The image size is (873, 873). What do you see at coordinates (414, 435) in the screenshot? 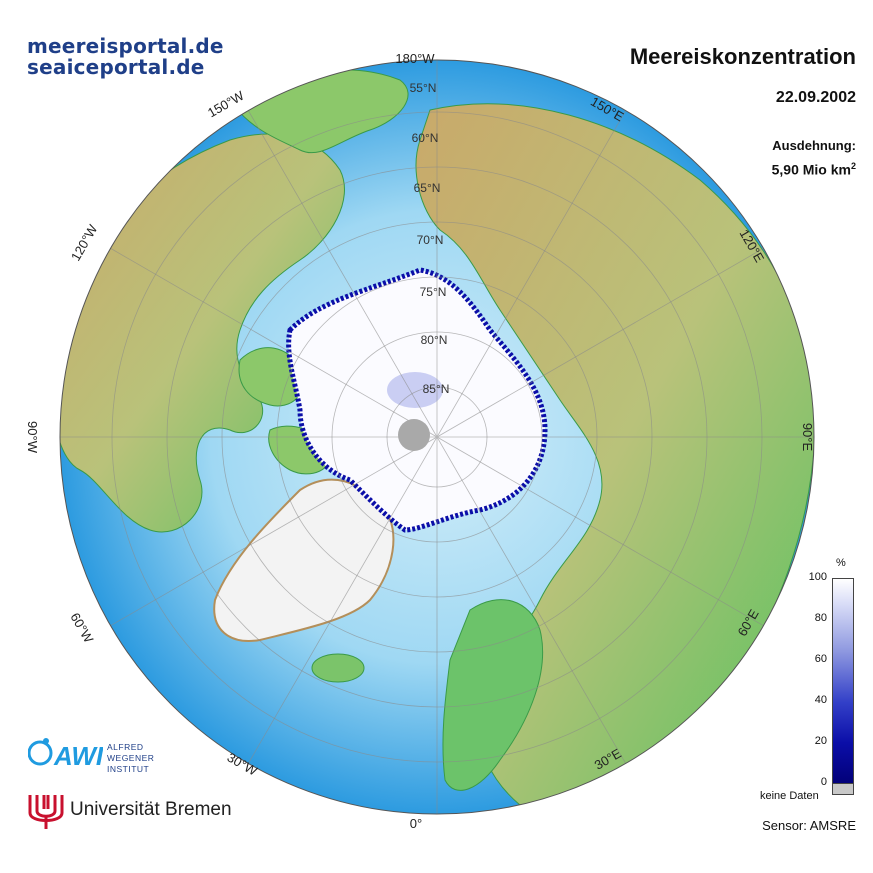
I see `pole-nodata` at bounding box center [414, 435].